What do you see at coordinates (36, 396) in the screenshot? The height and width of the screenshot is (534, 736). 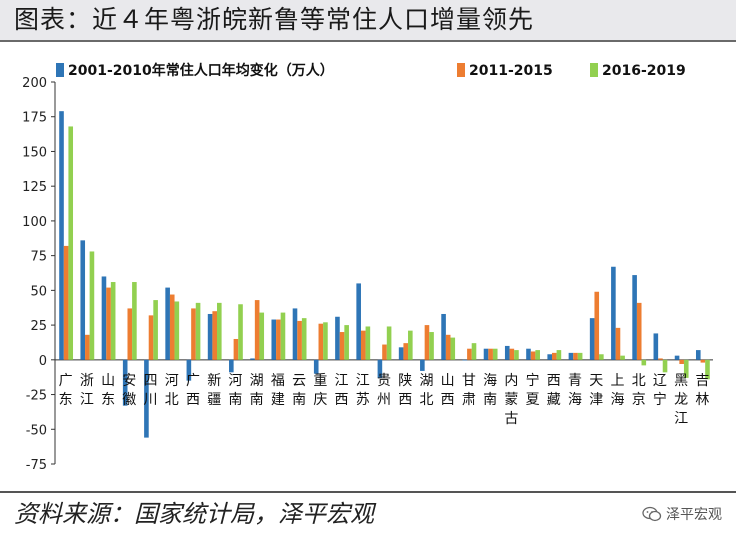 I see `y-tick-label: -25` at bounding box center [36, 396].